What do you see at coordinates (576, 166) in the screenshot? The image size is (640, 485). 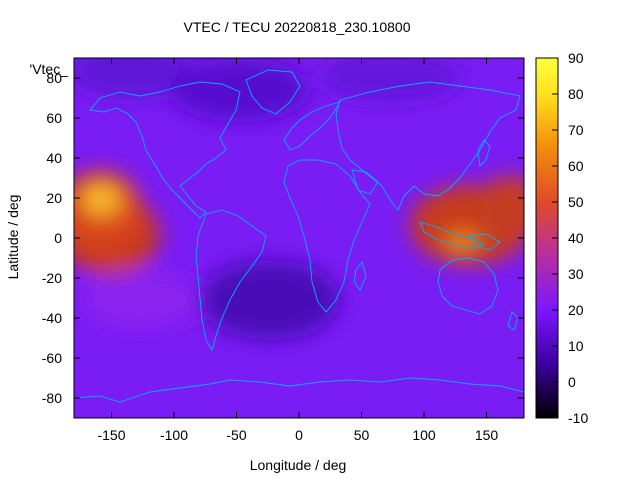 I see `colorbar-tick-label: 60` at bounding box center [576, 166].